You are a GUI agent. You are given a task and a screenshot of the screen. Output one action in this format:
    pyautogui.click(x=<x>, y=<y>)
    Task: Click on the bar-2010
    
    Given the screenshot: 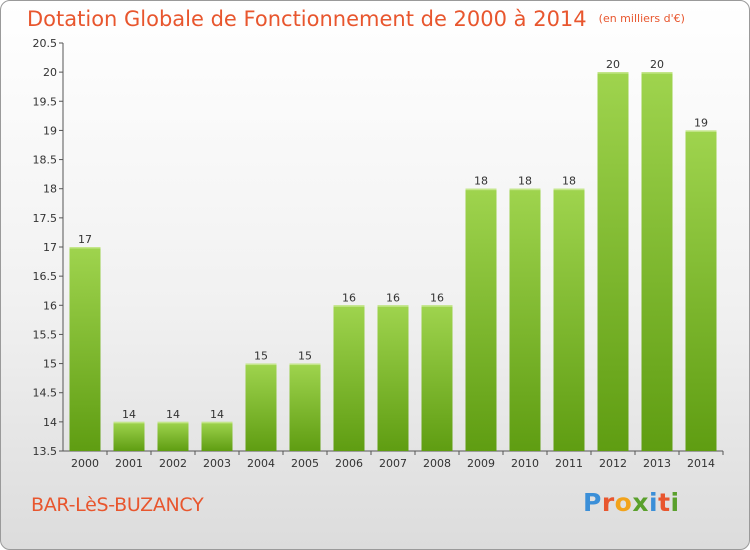 What is the action you would take?
    pyautogui.click(x=525, y=319)
    